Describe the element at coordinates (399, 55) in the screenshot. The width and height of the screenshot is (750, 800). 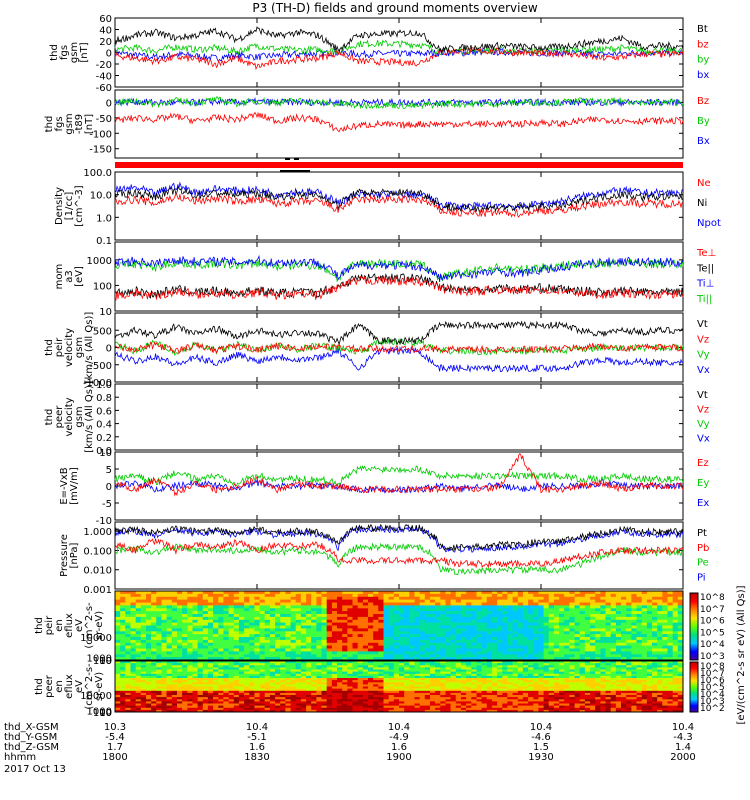
I see `series-line-bx` at that location.